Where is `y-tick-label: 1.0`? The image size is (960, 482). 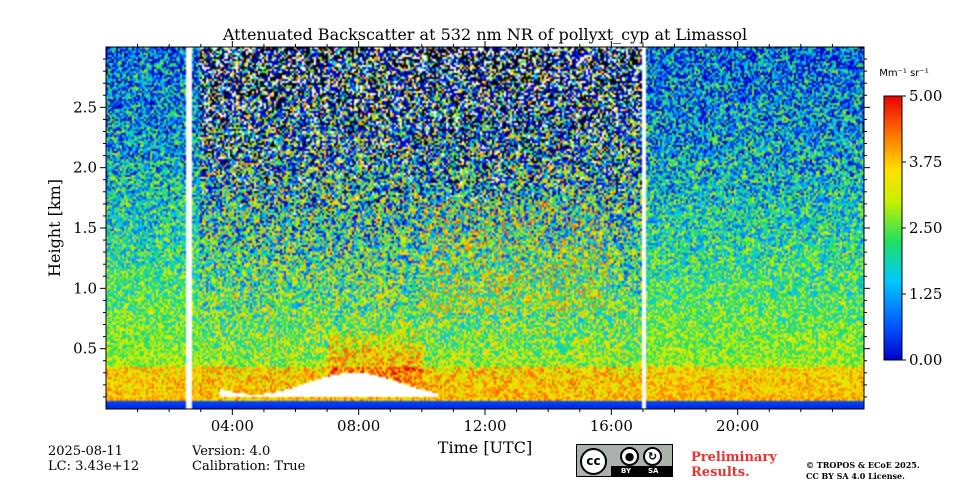
y-tick-label: 1.0 is located at coordinates (85, 288).